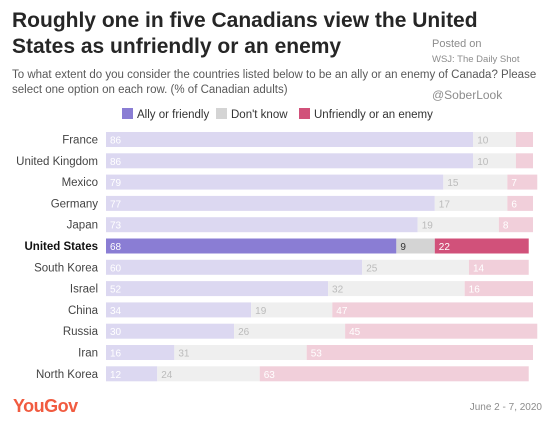  What do you see at coordinates (67, 375) in the screenshot?
I see `category-label: North Korea` at bounding box center [67, 375].